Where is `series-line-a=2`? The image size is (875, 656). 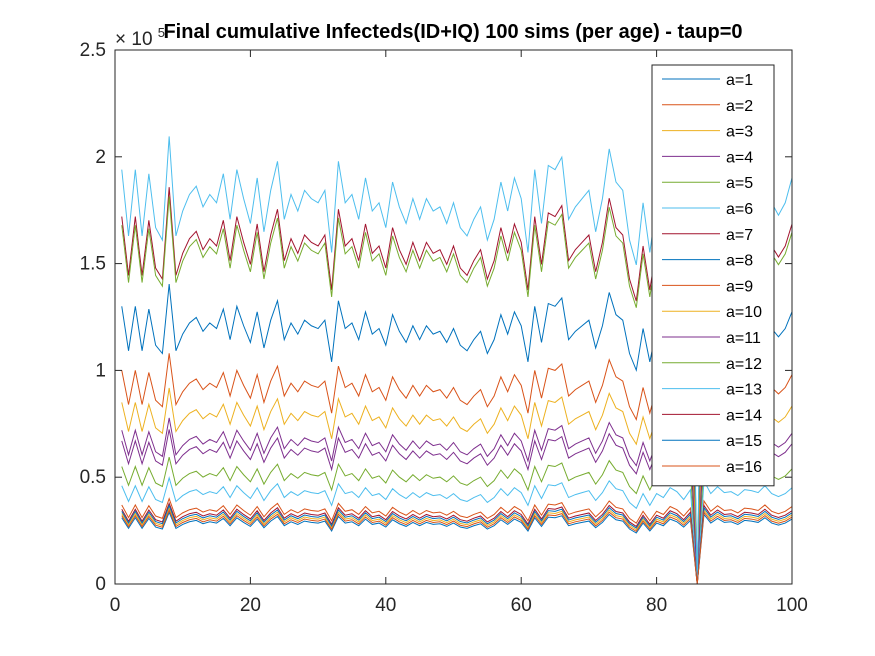
series-line-a=2 is located at coordinates (457, 541).